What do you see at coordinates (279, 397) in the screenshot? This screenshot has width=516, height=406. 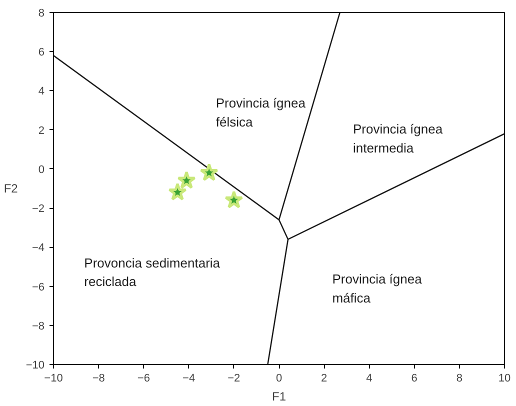 I see `x-axis-title: F1` at bounding box center [279, 397].